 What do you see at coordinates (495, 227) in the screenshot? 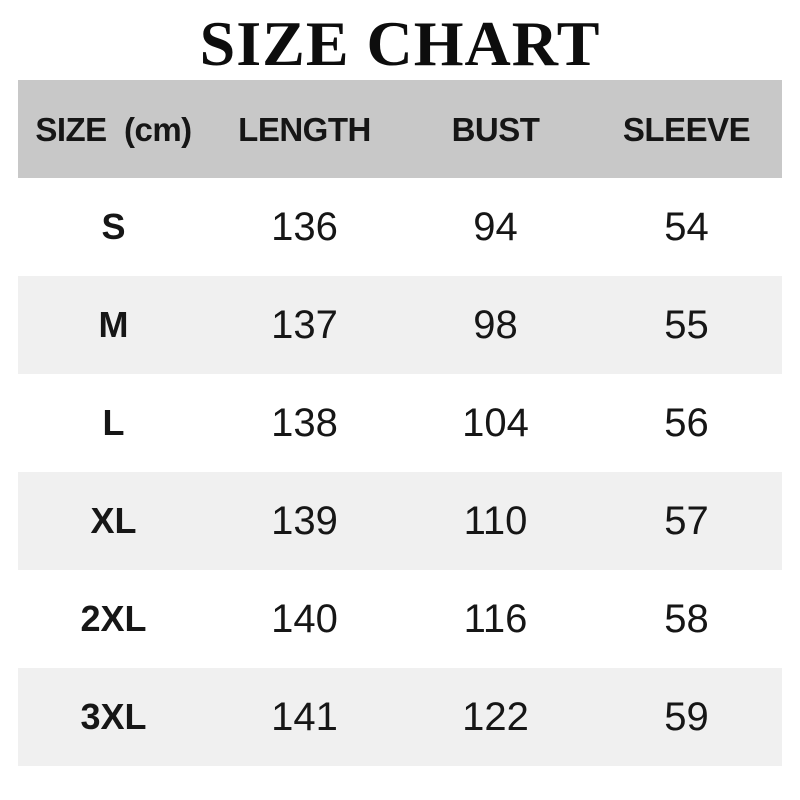
I see `bust-value: 94` at bounding box center [495, 227].